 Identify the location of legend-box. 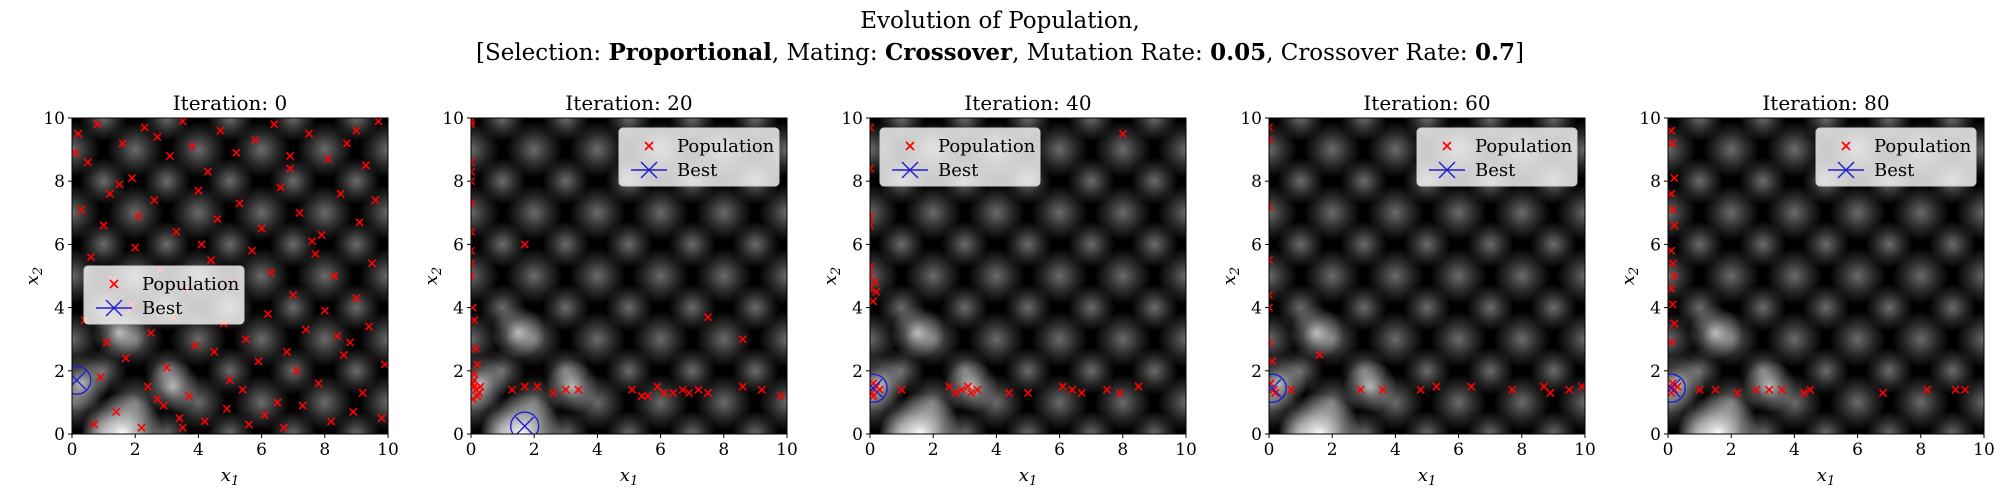
(164, 295).